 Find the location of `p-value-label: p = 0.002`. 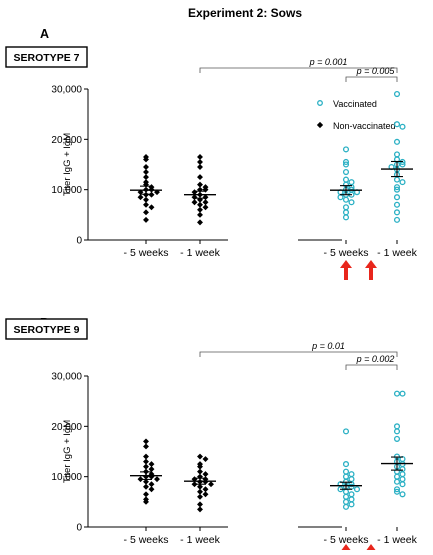

p-value-label: p = 0.002 is located at coordinates (375, 359).